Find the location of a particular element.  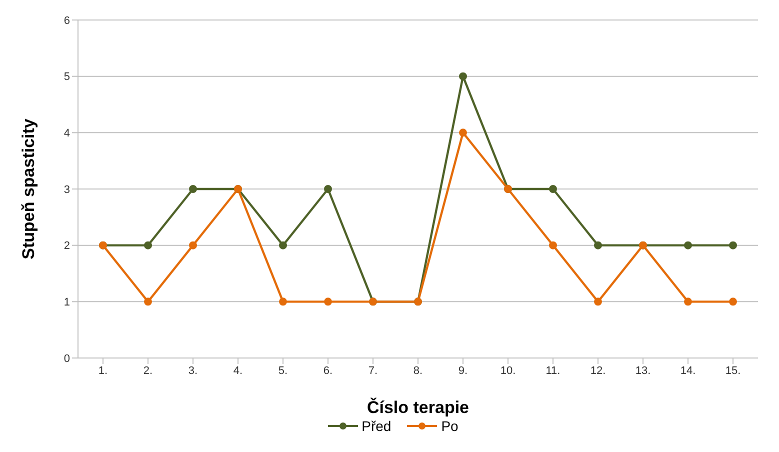

x-tick-label: 14. is located at coordinates (688, 370).